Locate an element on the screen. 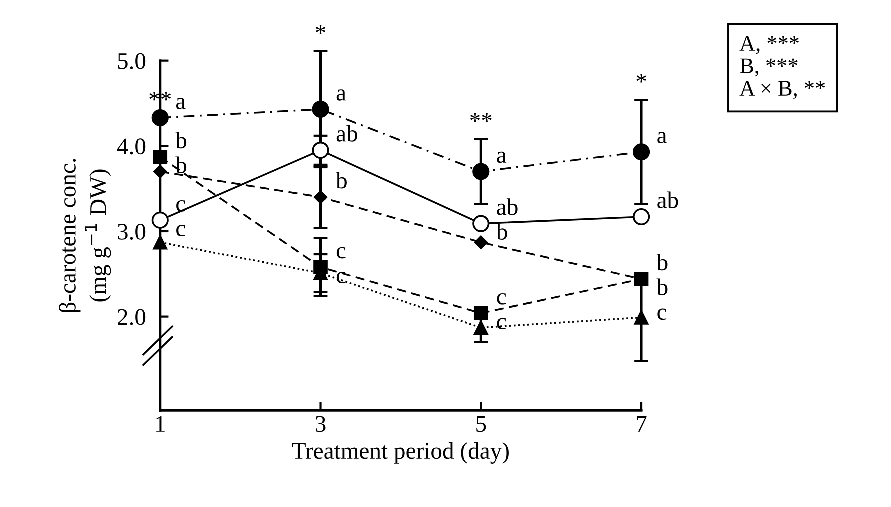 This screenshot has width=891, height=507. x-tick-label: 5 is located at coordinates (481, 424).